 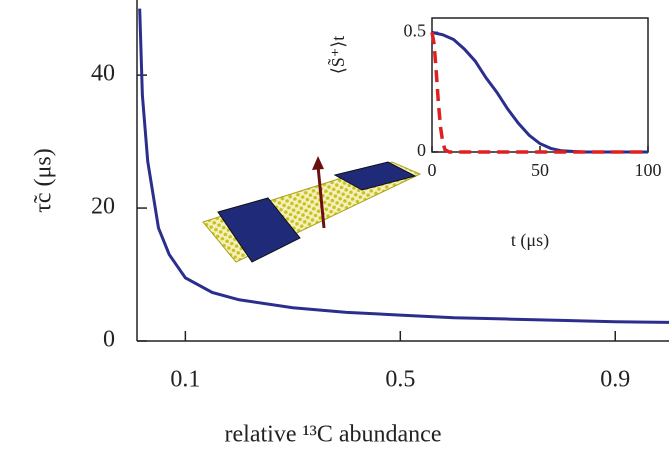 I want to click on inset-frame, so click(x=540, y=85).